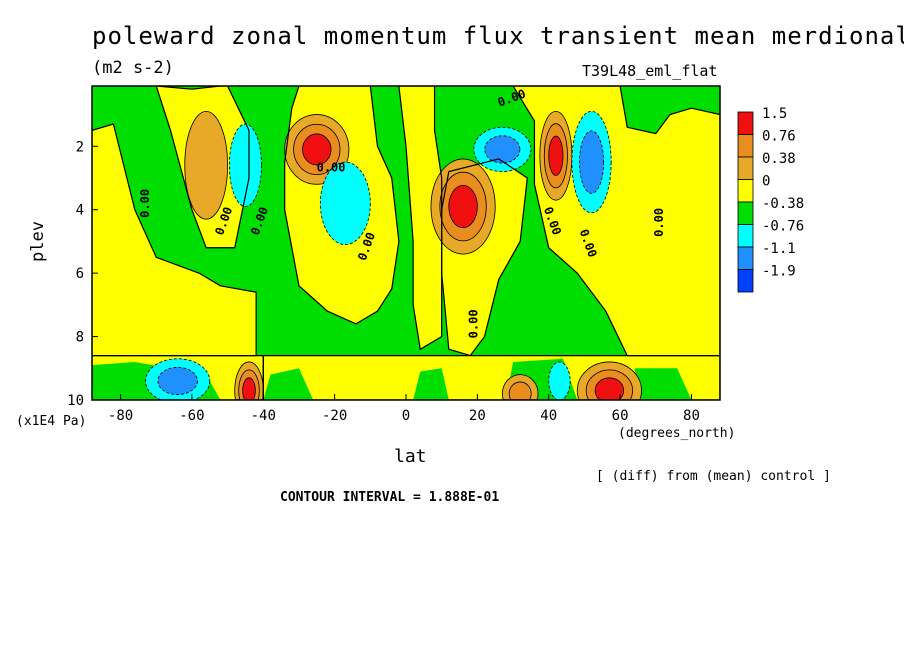  I want to click on contour-interval: CONTOUR INTERVAL = 1.888E-01, so click(390, 497).